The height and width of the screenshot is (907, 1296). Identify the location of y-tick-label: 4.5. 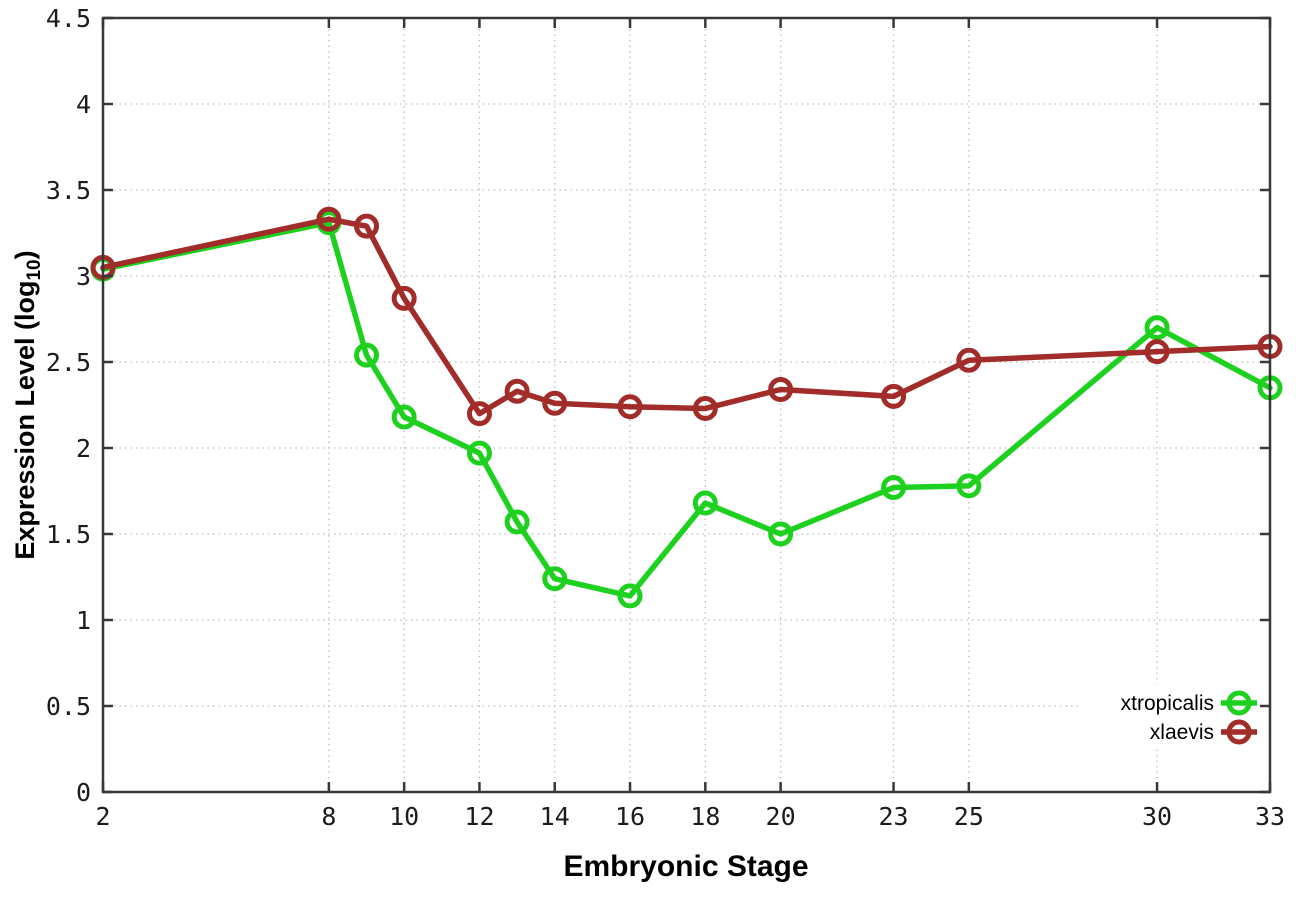
(68, 18).